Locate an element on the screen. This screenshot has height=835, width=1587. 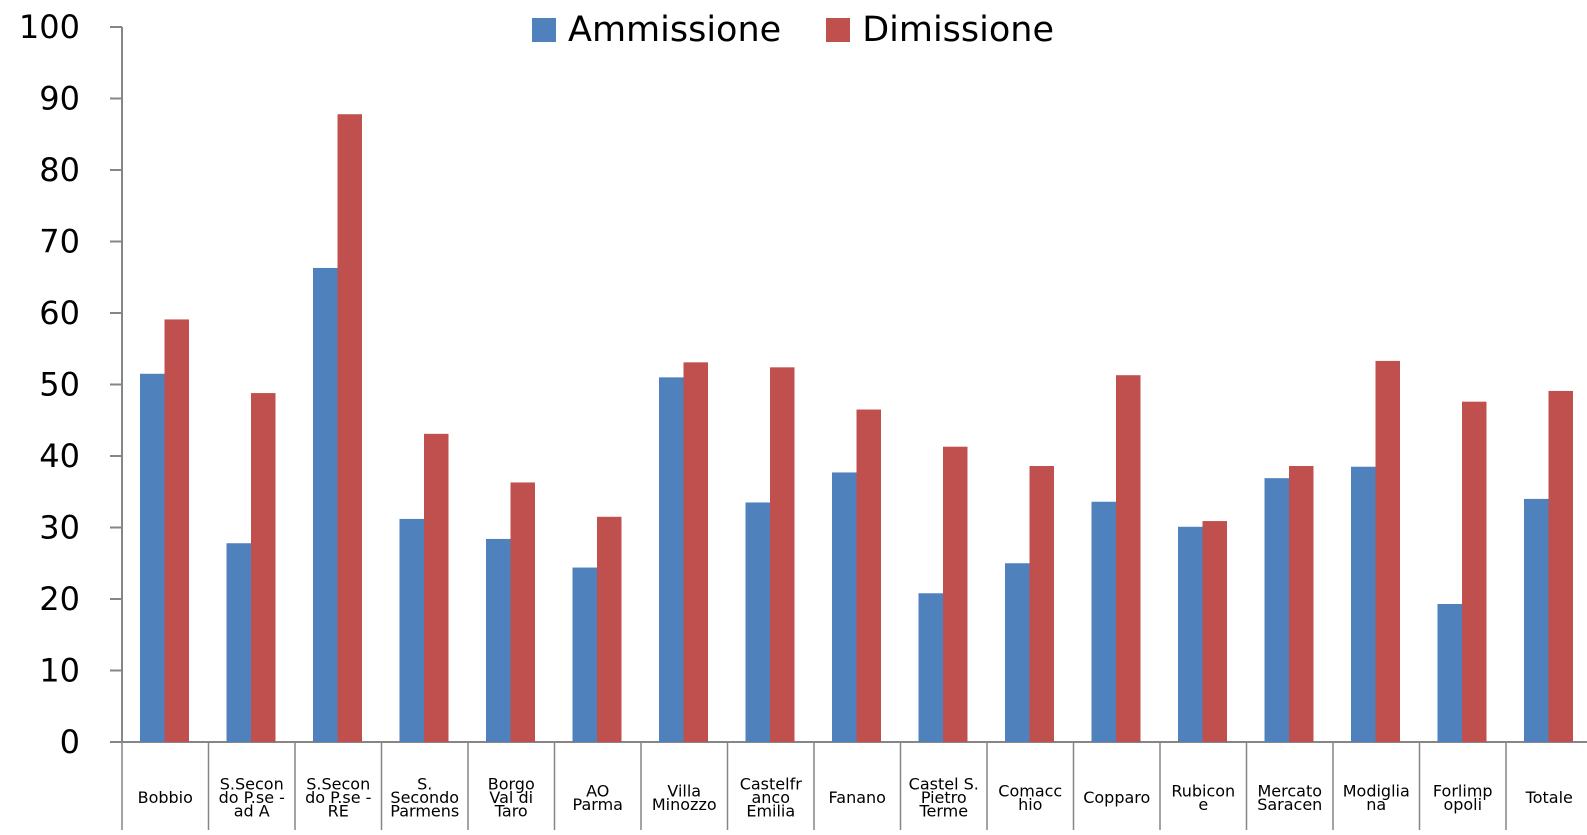
chart-legend: Ammissione Dimissione is located at coordinates (815, 30).